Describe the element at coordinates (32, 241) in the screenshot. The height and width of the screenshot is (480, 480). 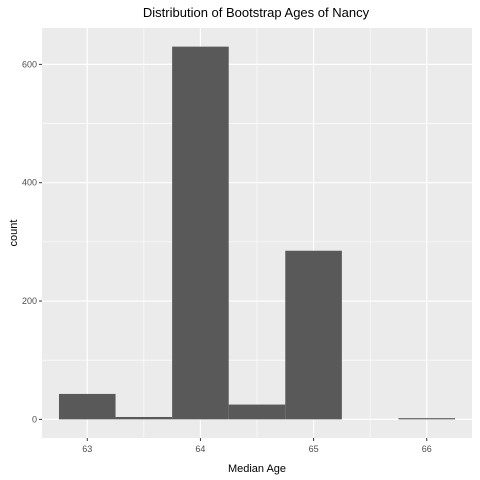
I see `y-axis: 0 200 400 600` at that location.